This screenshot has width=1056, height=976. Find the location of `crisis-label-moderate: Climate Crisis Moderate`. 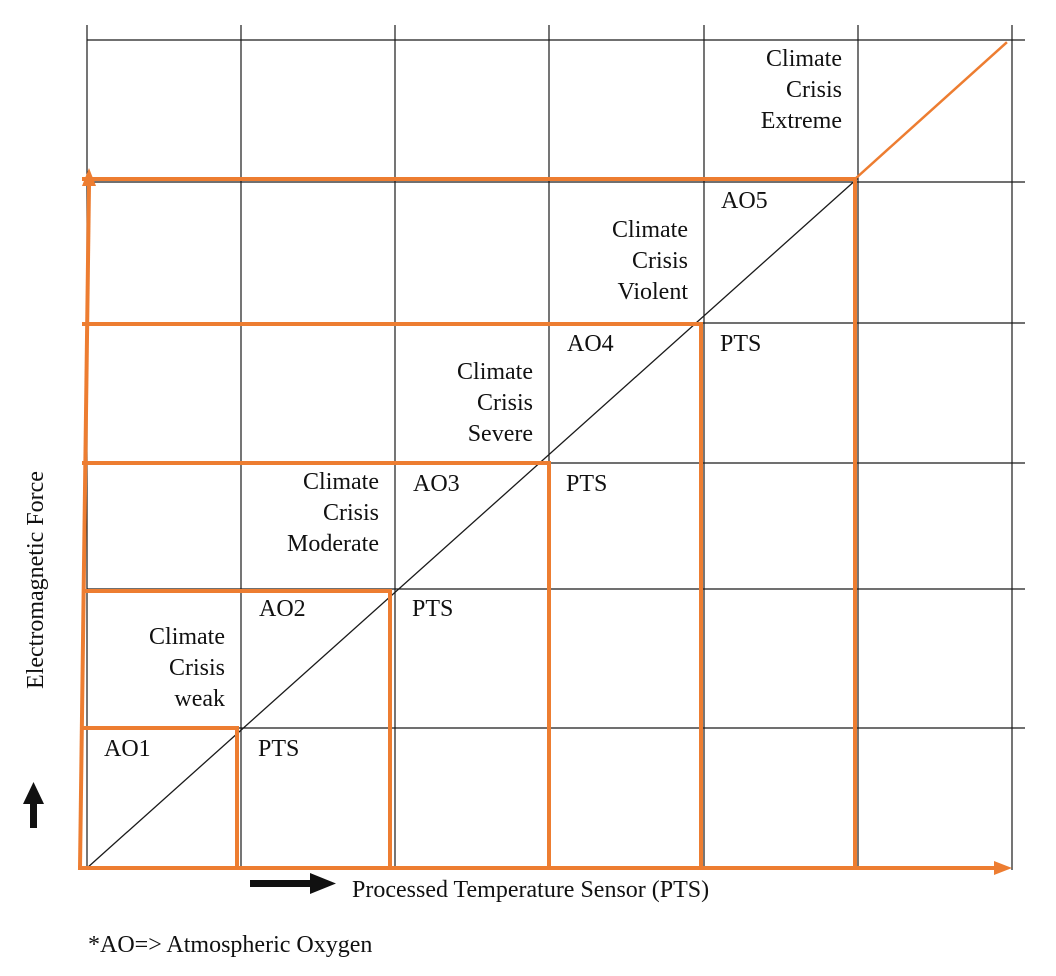

crisis-label-moderate: Climate Crisis Moderate is located at coordinates (333, 513).